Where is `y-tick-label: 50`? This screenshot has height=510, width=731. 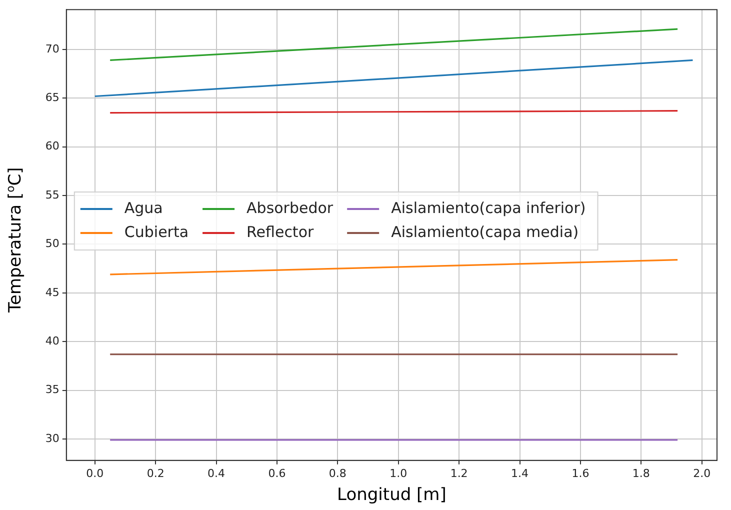
y-tick-label: 50 is located at coordinates (52, 243).